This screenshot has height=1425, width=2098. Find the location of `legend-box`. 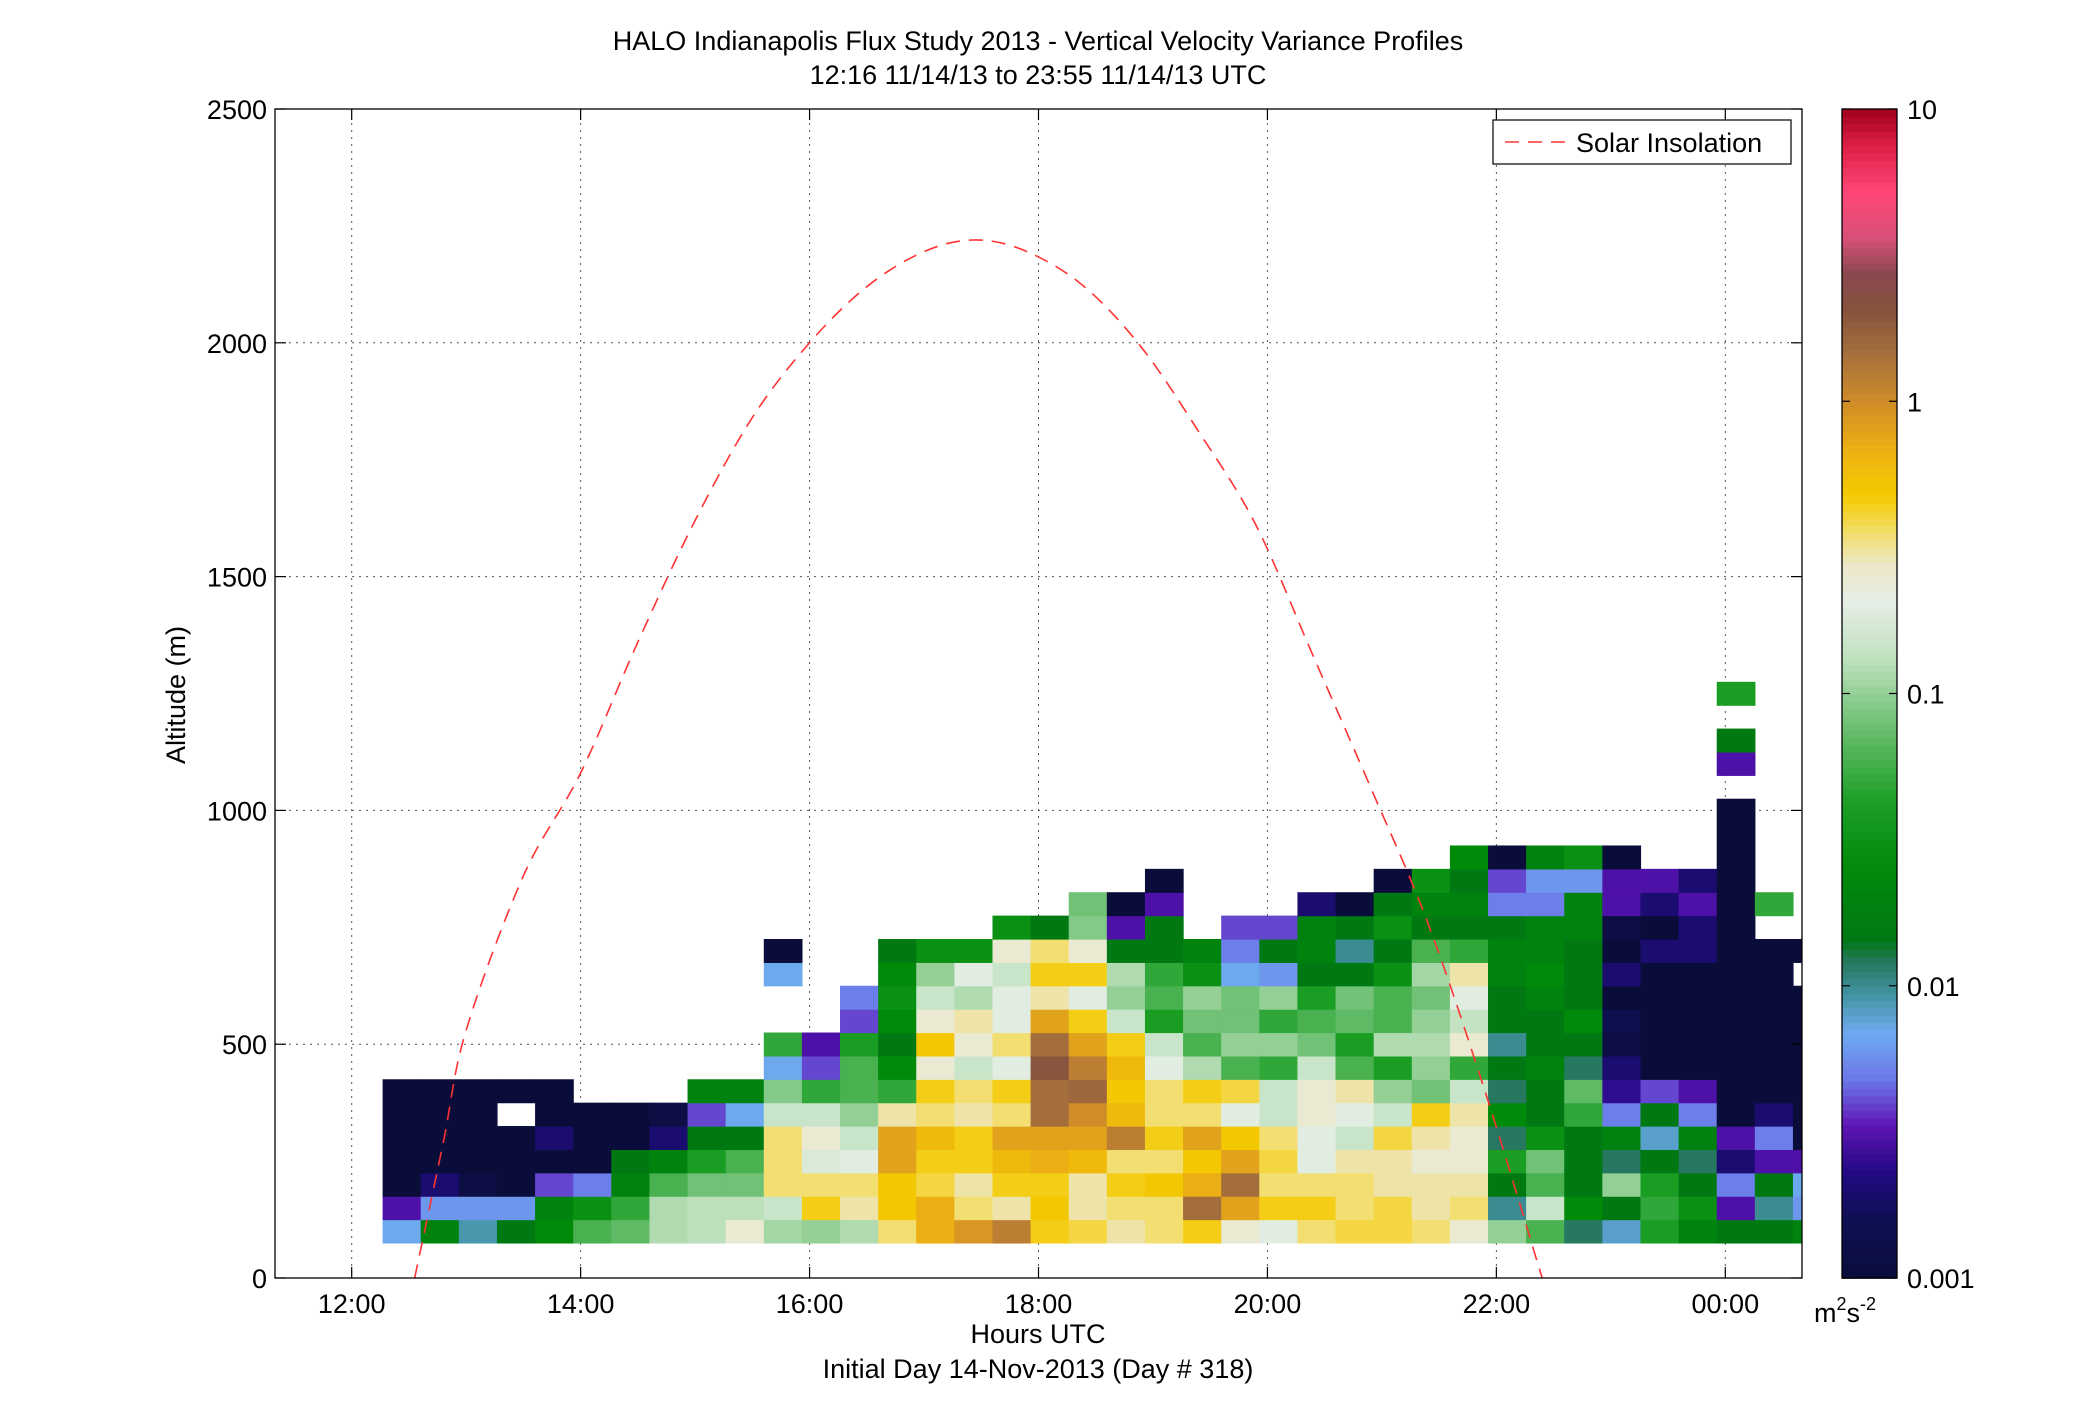

legend-box is located at coordinates (1642, 142).